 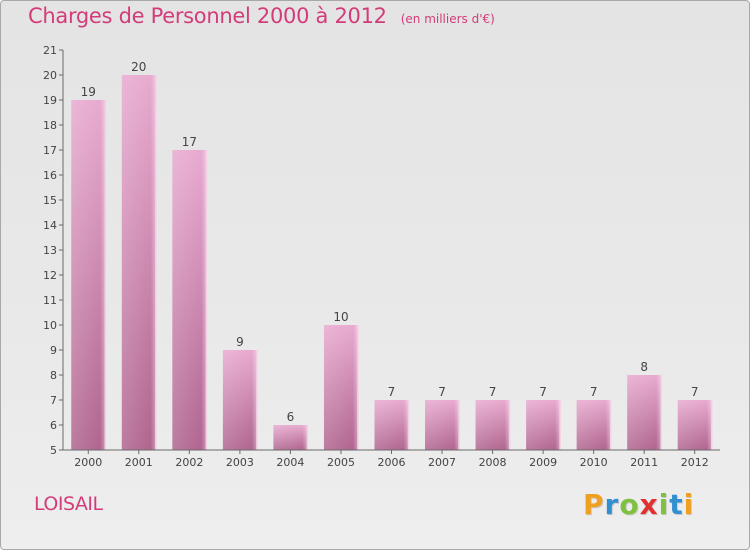 I want to click on data-label: 10, so click(x=340, y=317).